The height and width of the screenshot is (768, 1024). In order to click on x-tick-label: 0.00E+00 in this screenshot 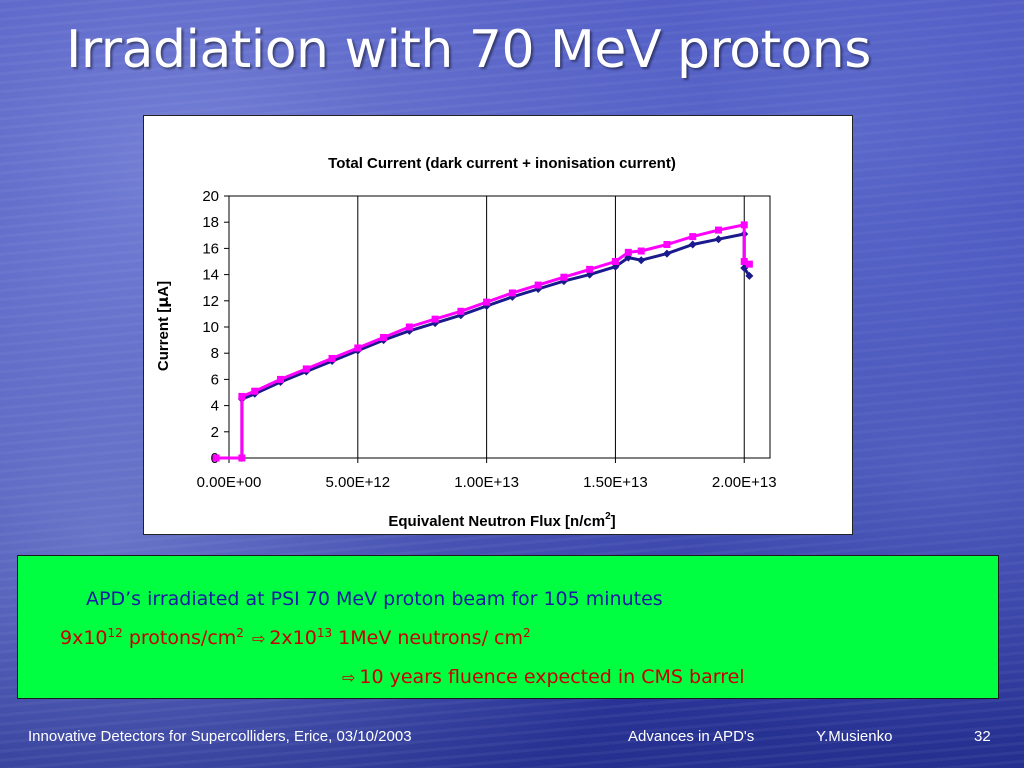, I will do `click(229, 482)`.